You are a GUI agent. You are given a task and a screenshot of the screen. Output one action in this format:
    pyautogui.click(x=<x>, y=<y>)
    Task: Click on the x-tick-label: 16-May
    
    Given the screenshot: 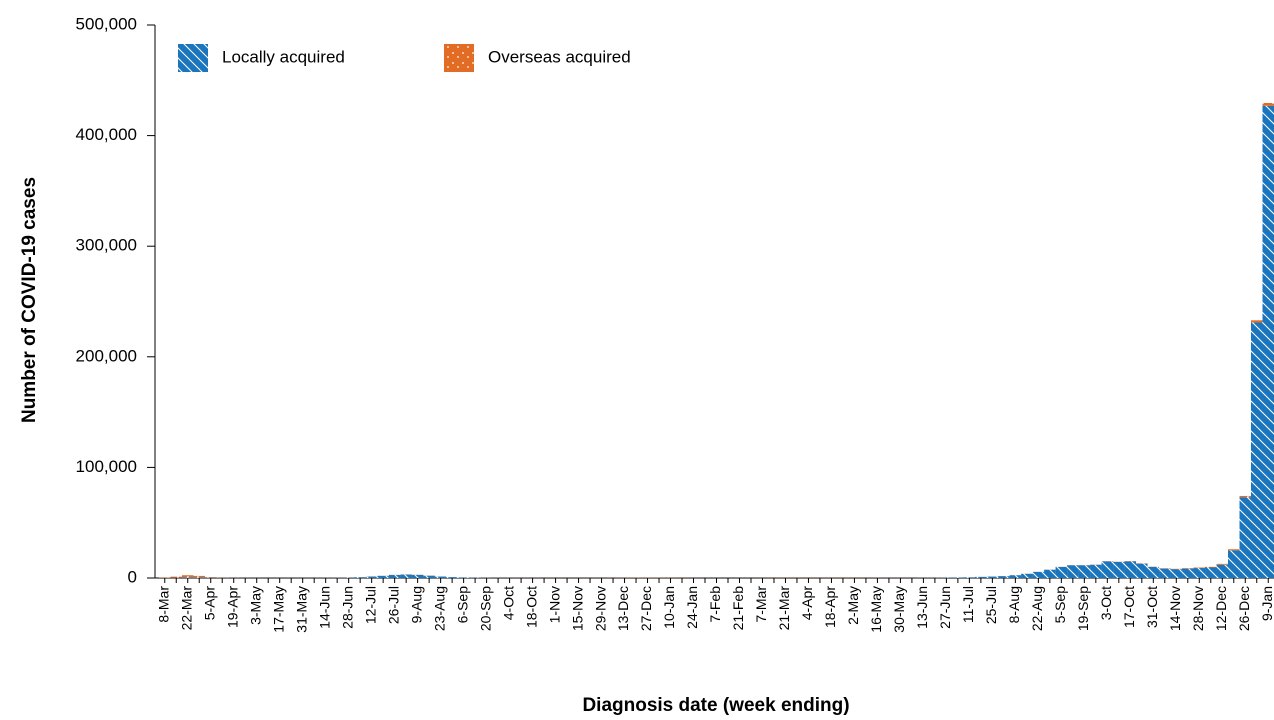 What is the action you would take?
    pyautogui.click(x=876, y=609)
    